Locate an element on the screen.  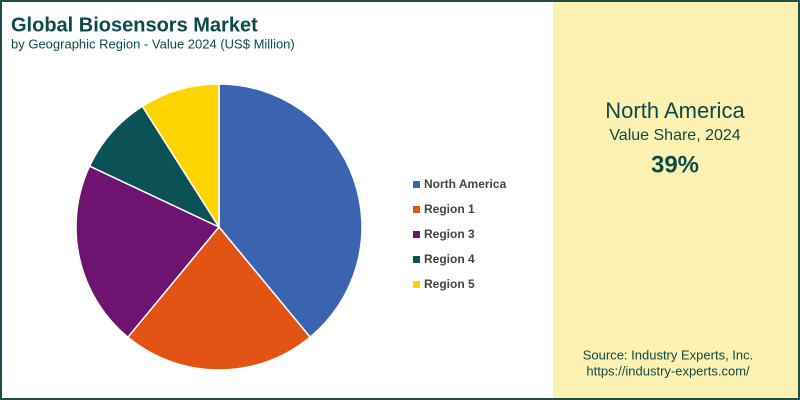
source-url: https://industry-experts.com/ is located at coordinates (668, 370).